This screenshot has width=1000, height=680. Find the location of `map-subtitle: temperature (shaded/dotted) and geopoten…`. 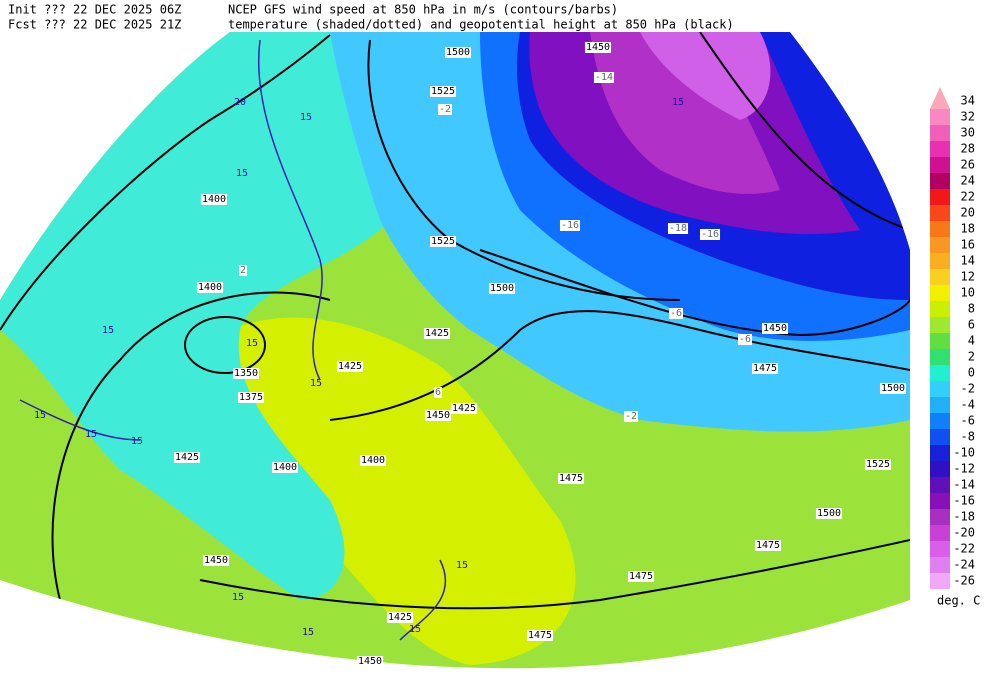

map-subtitle: temperature (shaded/dotted) and geopoten… is located at coordinates (481, 25).